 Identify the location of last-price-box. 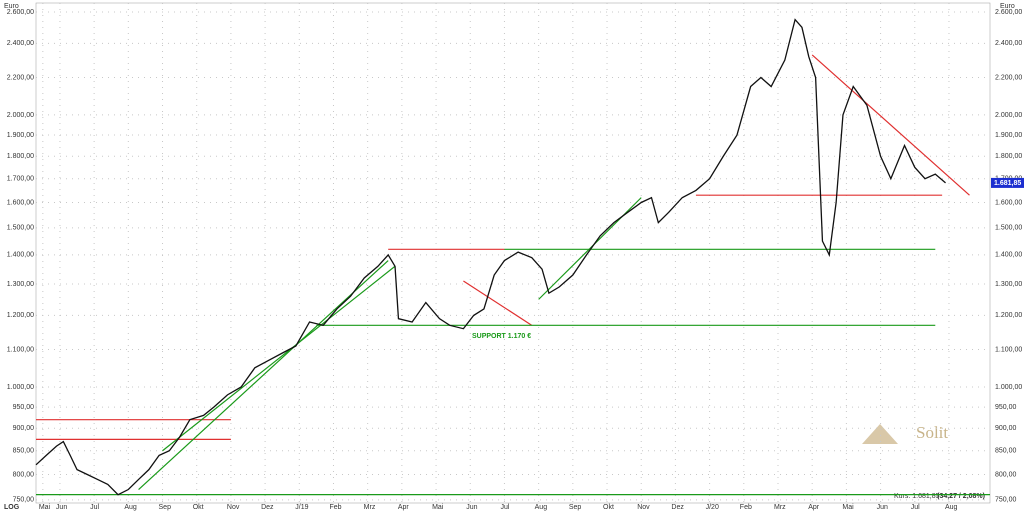
(1007, 182).